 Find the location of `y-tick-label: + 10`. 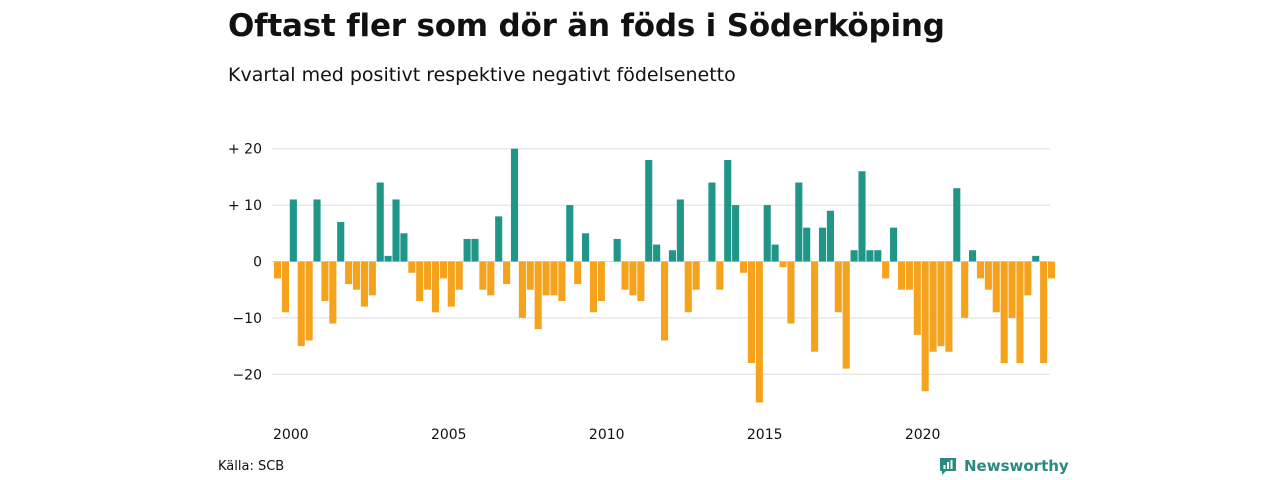

y-tick-label: + 10 is located at coordinates (245, 206).